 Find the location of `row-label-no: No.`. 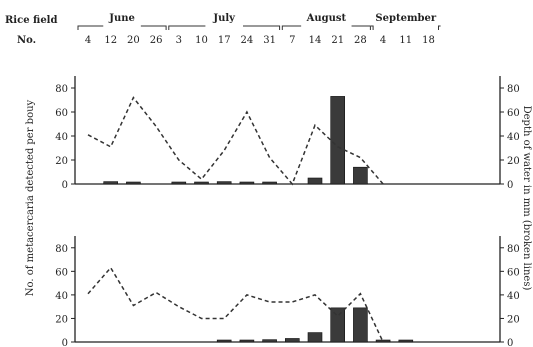

row-label-no: No. is located at coordinates (26, 40).